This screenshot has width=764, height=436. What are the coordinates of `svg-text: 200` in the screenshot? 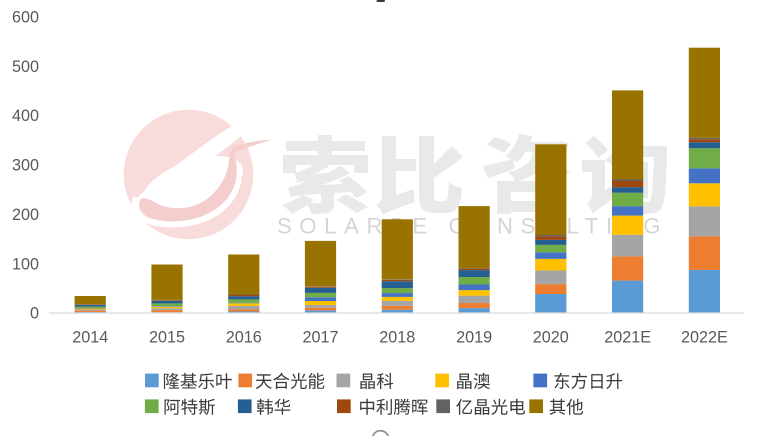 It's located at (25, 215).